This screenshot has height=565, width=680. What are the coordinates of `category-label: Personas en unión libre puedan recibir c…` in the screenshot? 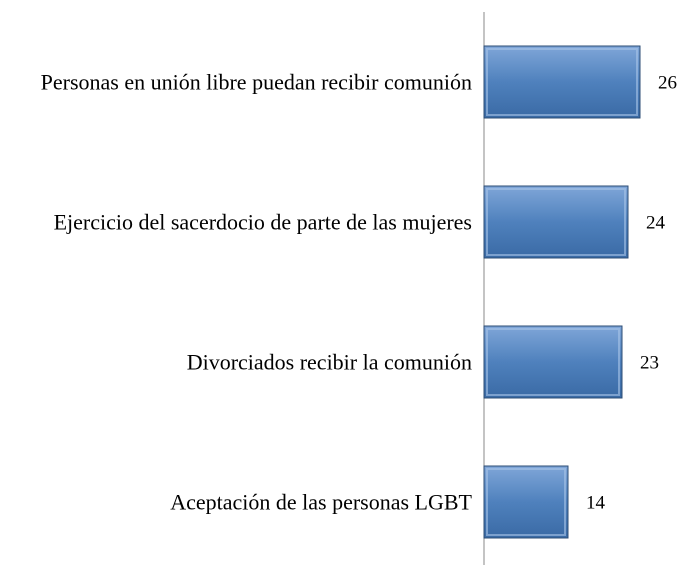 It's located at (256, 82).